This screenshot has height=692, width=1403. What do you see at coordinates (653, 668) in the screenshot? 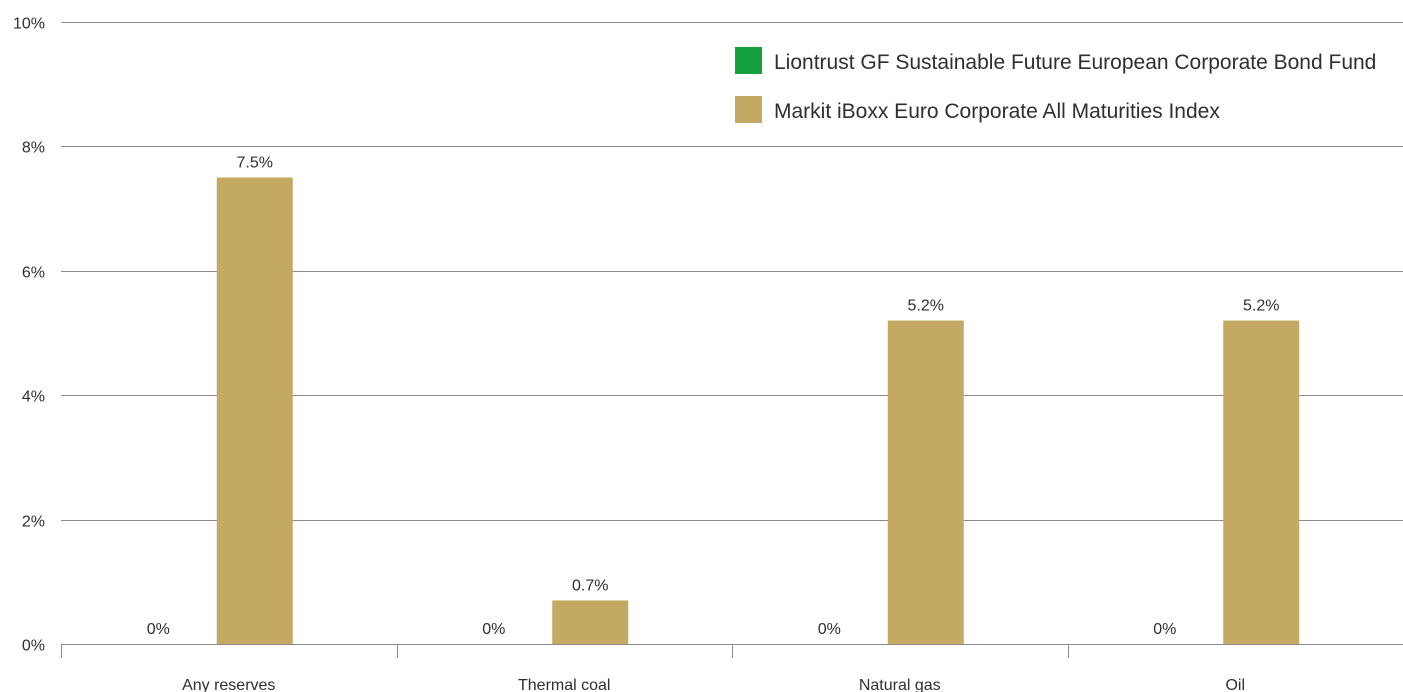
I see `x-axis: Any reserves Thermal coal Natural gas Oil` at bounding box center [653, 668].